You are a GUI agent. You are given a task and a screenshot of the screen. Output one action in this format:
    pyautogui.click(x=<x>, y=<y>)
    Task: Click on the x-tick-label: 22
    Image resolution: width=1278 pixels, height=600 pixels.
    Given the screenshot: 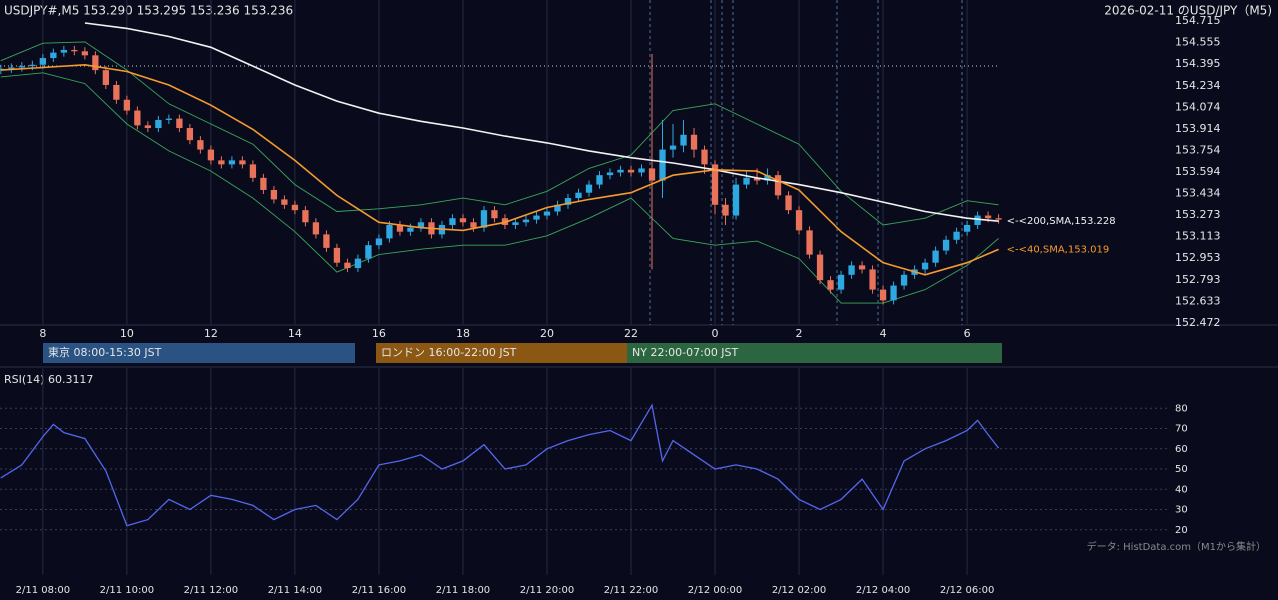 What is the action you would take?
    pyautogui.click(x=631, y=333)
    